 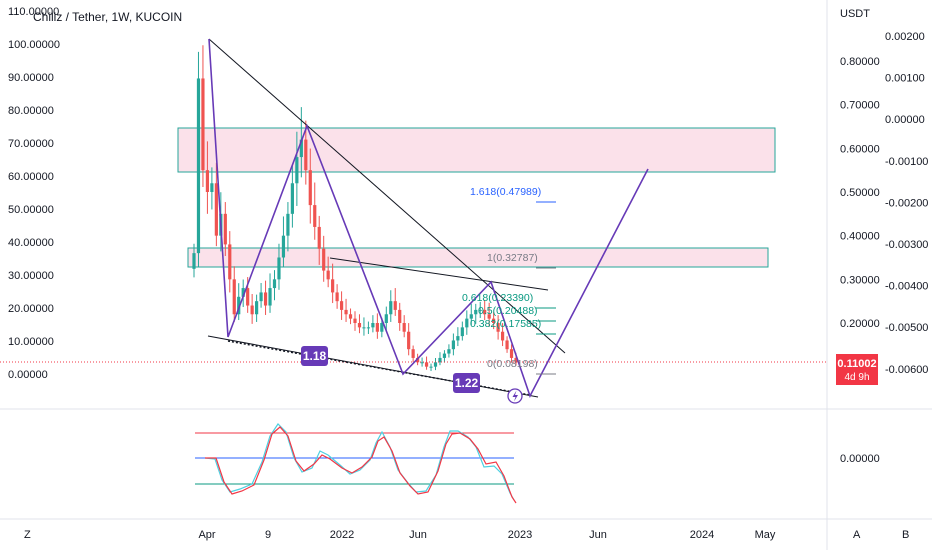 What do you see at coordinates (505, 324) in the screenshot?
I see `fib-label-0382: 0.382(0.17585)` at bounding box center [505, 324].